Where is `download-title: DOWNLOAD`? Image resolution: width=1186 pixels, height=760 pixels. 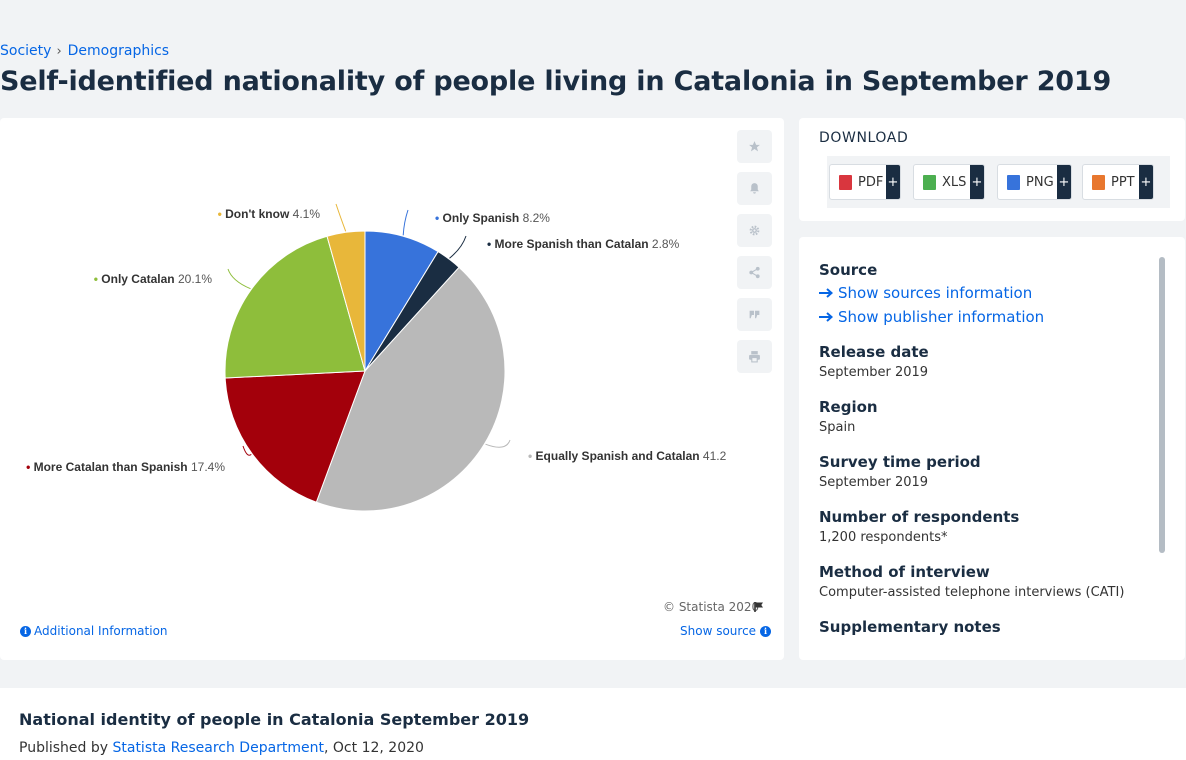
download-title: DOWNLOAD is located at coordinates (864, 138).